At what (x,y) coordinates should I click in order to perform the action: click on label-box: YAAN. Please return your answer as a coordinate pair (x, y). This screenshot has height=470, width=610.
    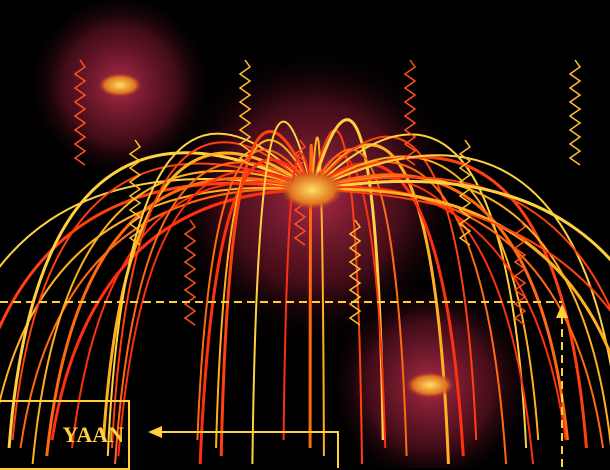
    Looking at the image, I should click on (65, 435).